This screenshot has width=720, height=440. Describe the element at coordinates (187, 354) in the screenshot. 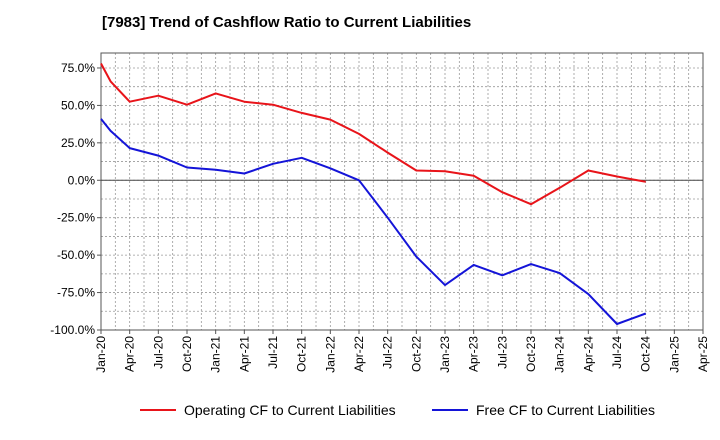

I see `x-tick-label: Oct-20` at that location.